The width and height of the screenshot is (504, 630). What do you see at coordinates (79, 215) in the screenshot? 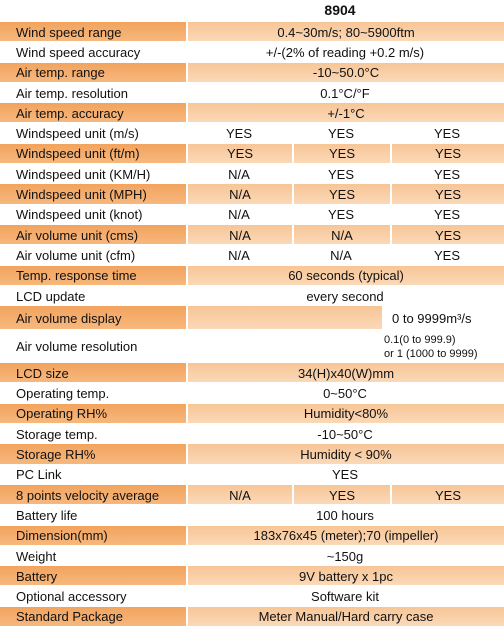
I see `spec-label: Windspeed unit (knot)` at bounding box center [79, 215].